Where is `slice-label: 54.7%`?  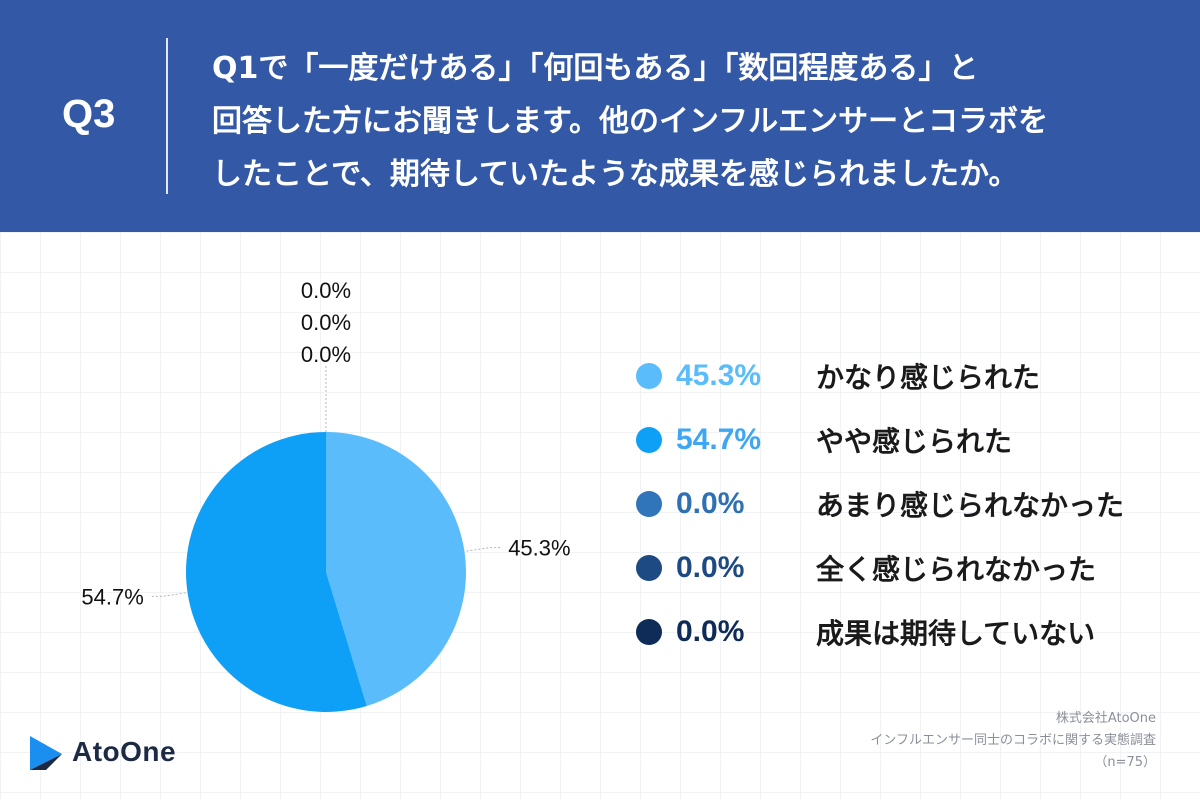 slice-label: 54.7% is located at coordinates (112, 596).